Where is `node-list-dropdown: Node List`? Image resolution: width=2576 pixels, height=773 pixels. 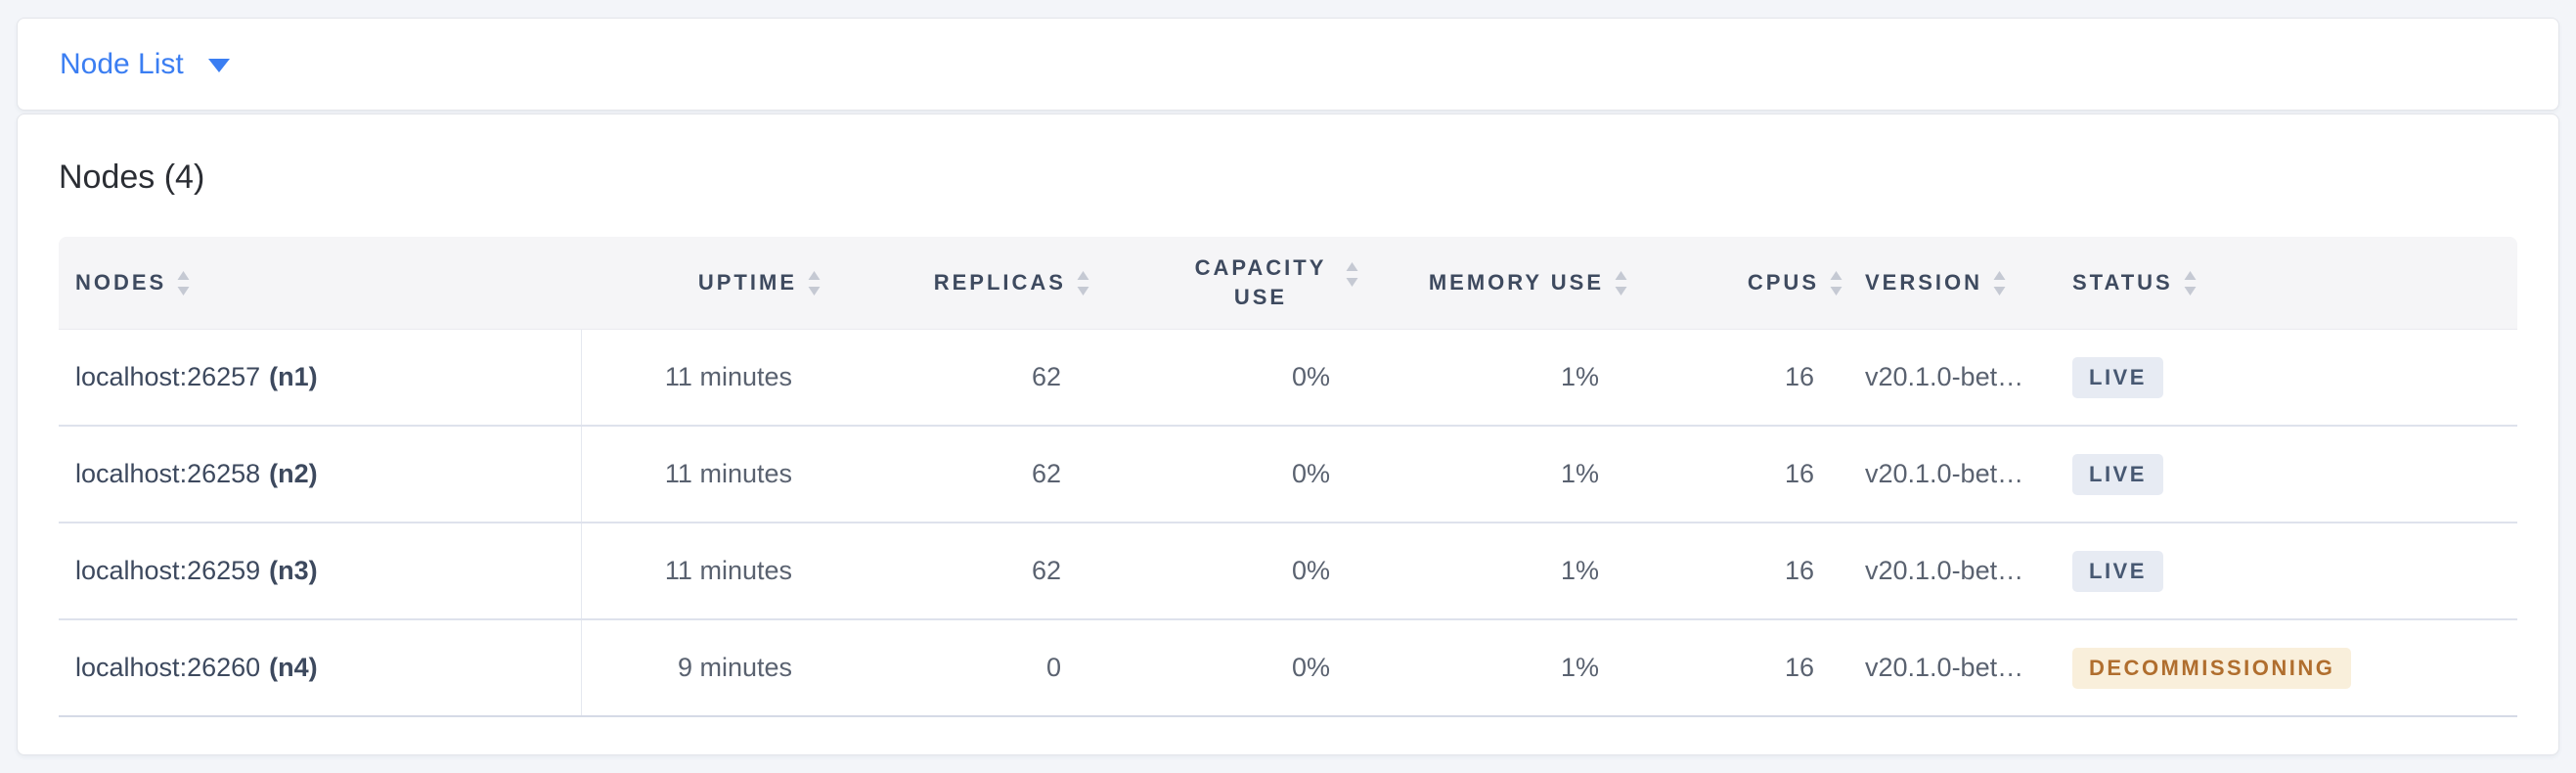 node-list-dropdown: Node List is located at coordinates (145, 65).